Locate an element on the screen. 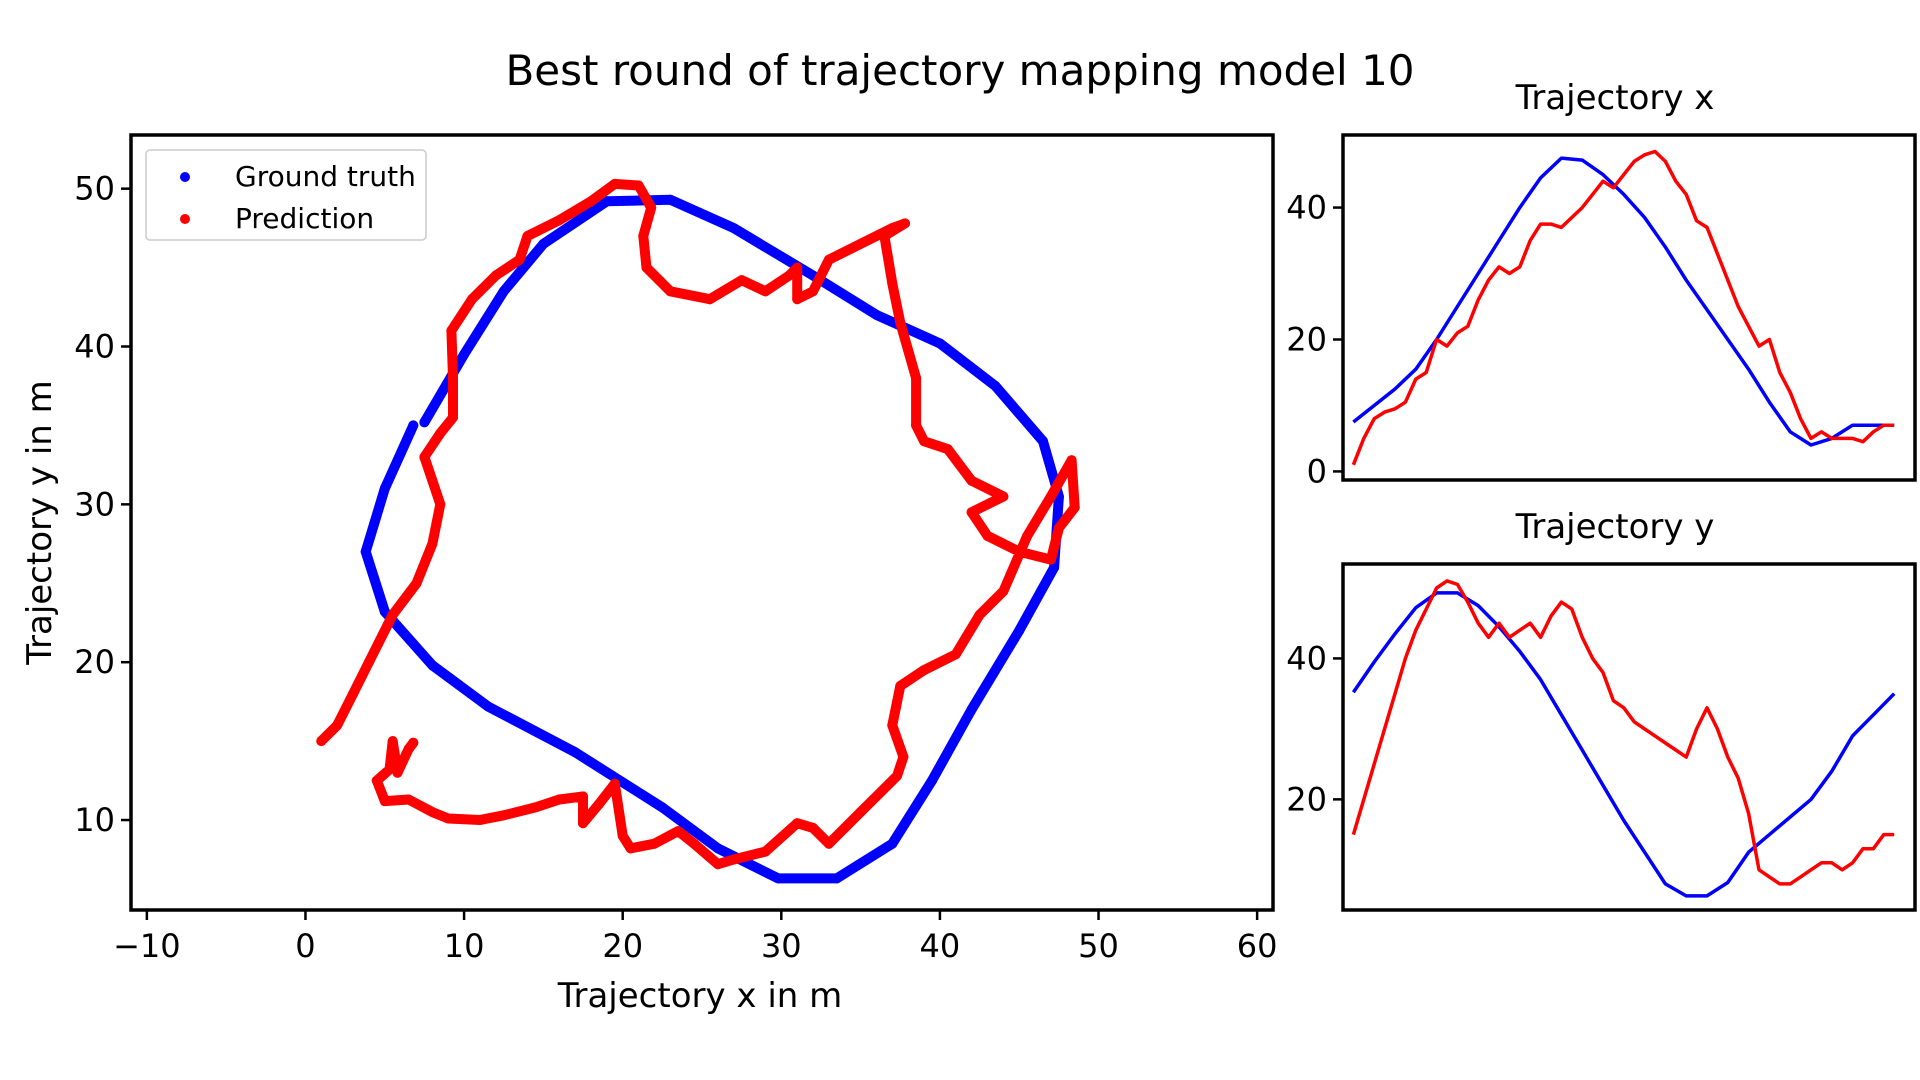 The height and width of the screenshot is (1080, 1920). legend-marker-ground-truth is located at coordinates (185, 177).